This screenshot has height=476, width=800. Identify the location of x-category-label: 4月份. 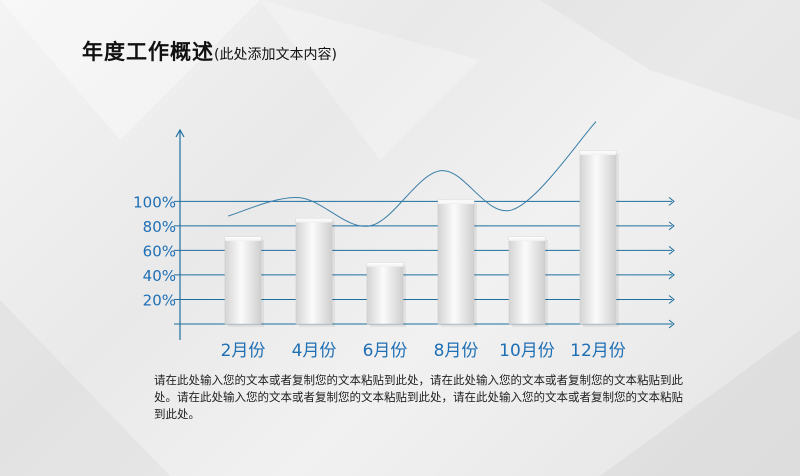
(314, 351).